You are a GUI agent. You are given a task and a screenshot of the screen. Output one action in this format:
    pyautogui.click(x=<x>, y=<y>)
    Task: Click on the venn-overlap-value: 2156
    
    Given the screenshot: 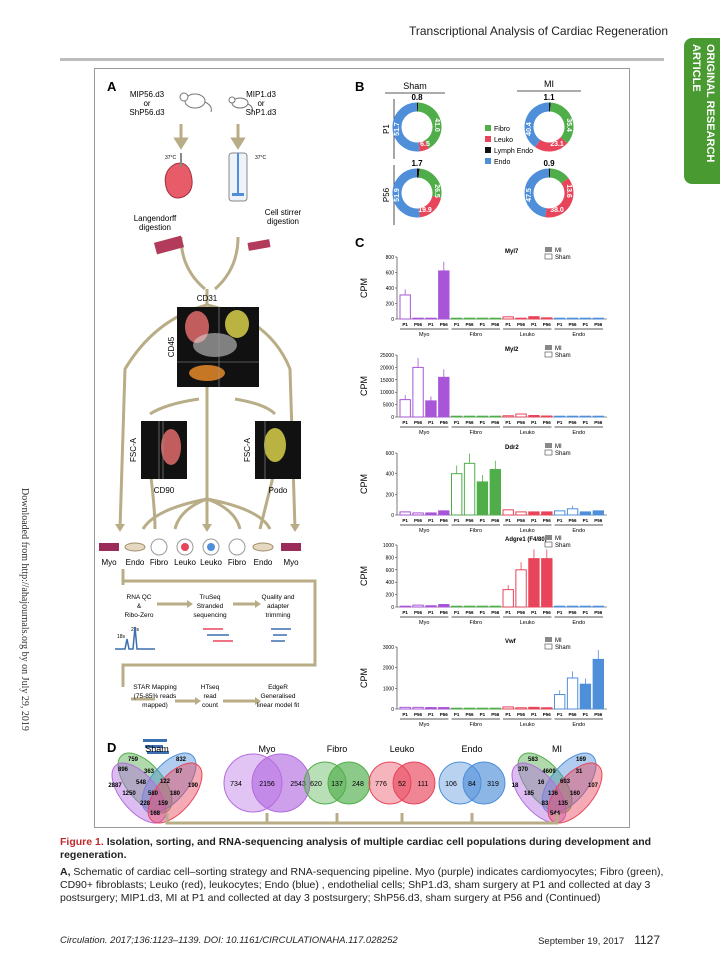 What is the action you would take?
    pyautogui.click(x=267, y=784)
    